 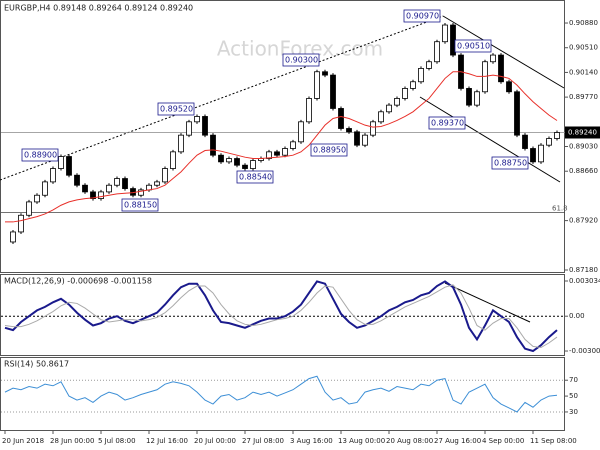 What do you see at coordinates (584, 281) in the screenshot?
I see `y-tick-label: 0.003034` at bounding box center [584, 281].